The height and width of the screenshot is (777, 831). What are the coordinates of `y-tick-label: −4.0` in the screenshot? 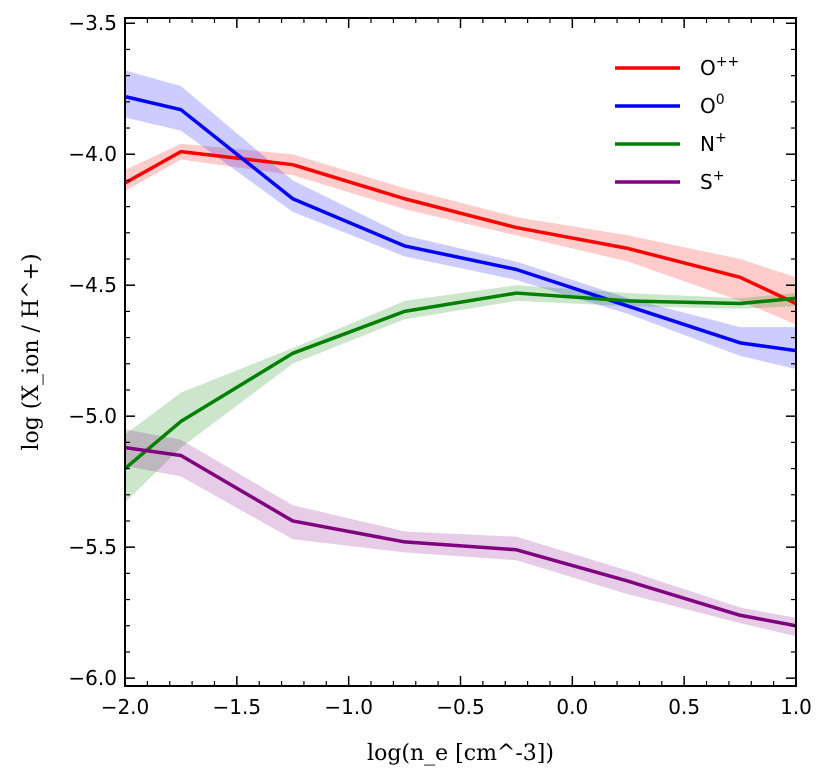 It's located at (92, 154).